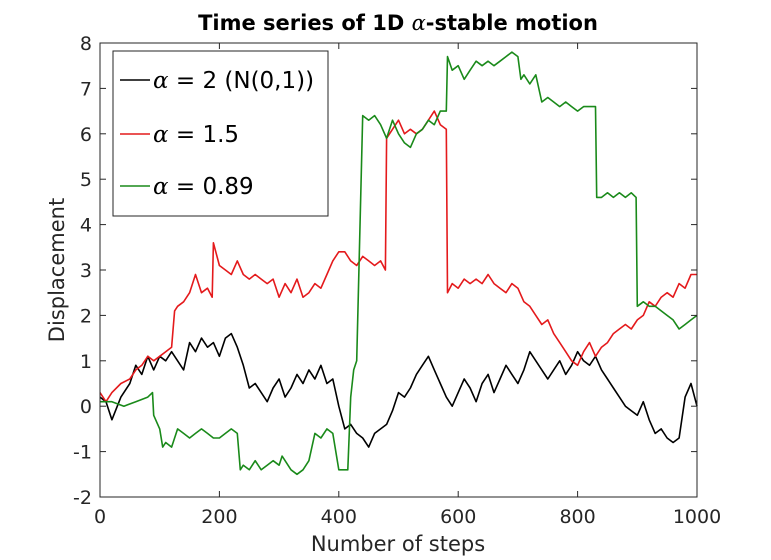 The height and width of the screenshot is (560, 771). I want to click on chart-title-suffix: -stable motion, so click(512, 23).